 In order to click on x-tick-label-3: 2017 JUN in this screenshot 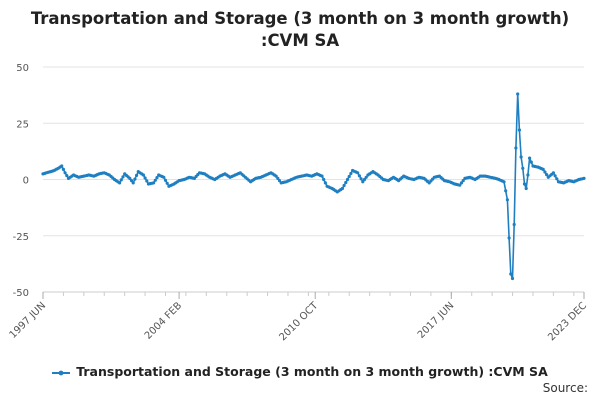, I will do `click(436, 320)`.